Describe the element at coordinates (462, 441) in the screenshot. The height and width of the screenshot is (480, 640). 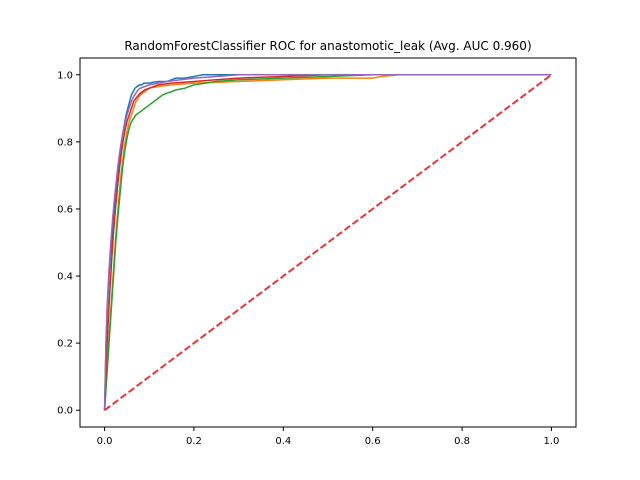
I see `x-tick-label: 0.8` at that location.